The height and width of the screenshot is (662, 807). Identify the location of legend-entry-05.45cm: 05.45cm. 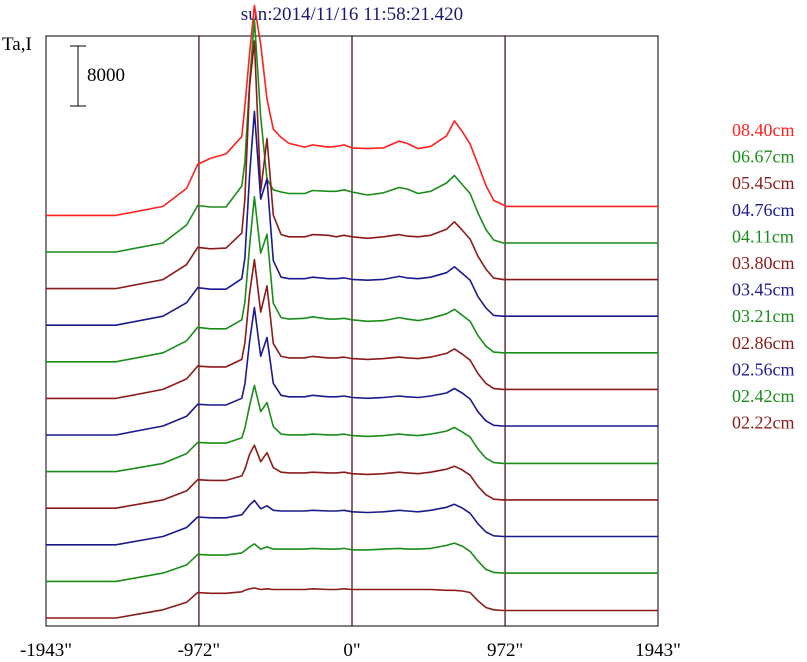
(763, 183).